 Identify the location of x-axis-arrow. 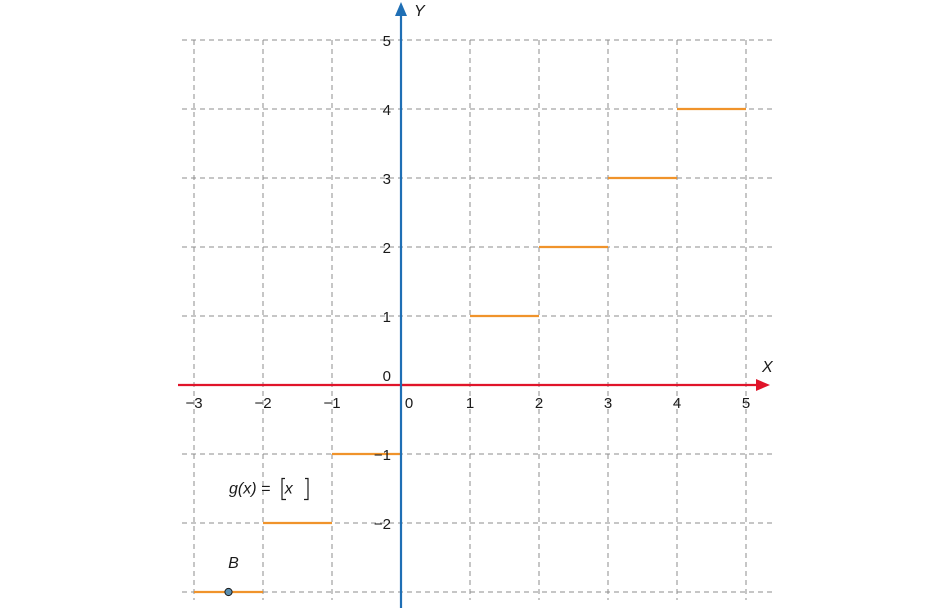
(763, 385).